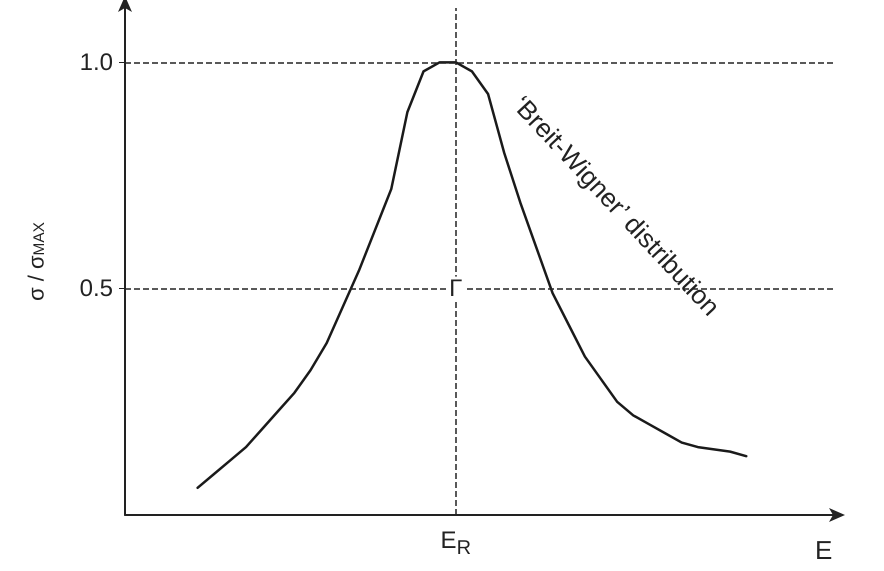  Describe the element at coordinates (823, 550) in the screenshot. I see `x-axis-title: E` at that location.